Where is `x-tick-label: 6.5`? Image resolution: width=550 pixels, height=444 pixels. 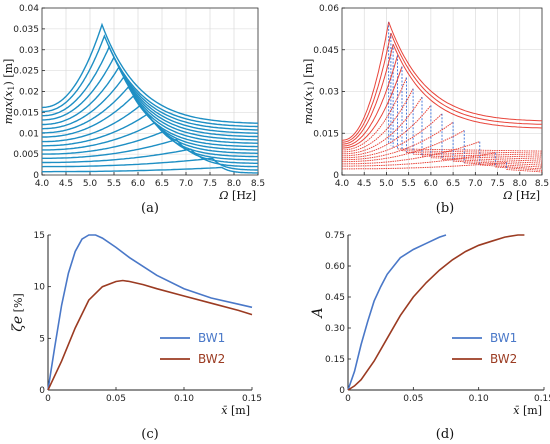
x-tick-label: 6.5 is located at coordinates (453, 184).